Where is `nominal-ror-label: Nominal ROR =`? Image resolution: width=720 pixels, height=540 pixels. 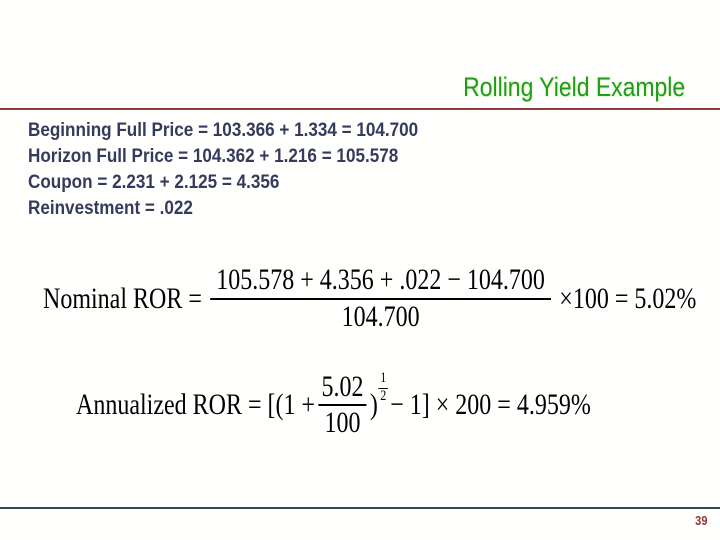
nominal-ror-label: Nominal ROR = is located at coordinates (122, 298).